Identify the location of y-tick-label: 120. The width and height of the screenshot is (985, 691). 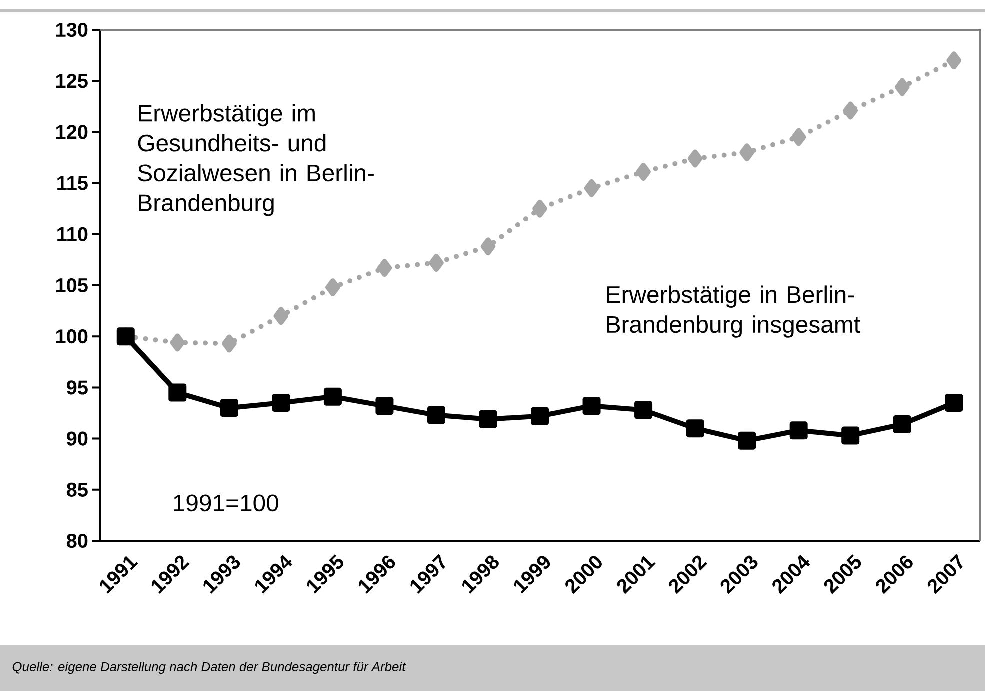
(72, 132).